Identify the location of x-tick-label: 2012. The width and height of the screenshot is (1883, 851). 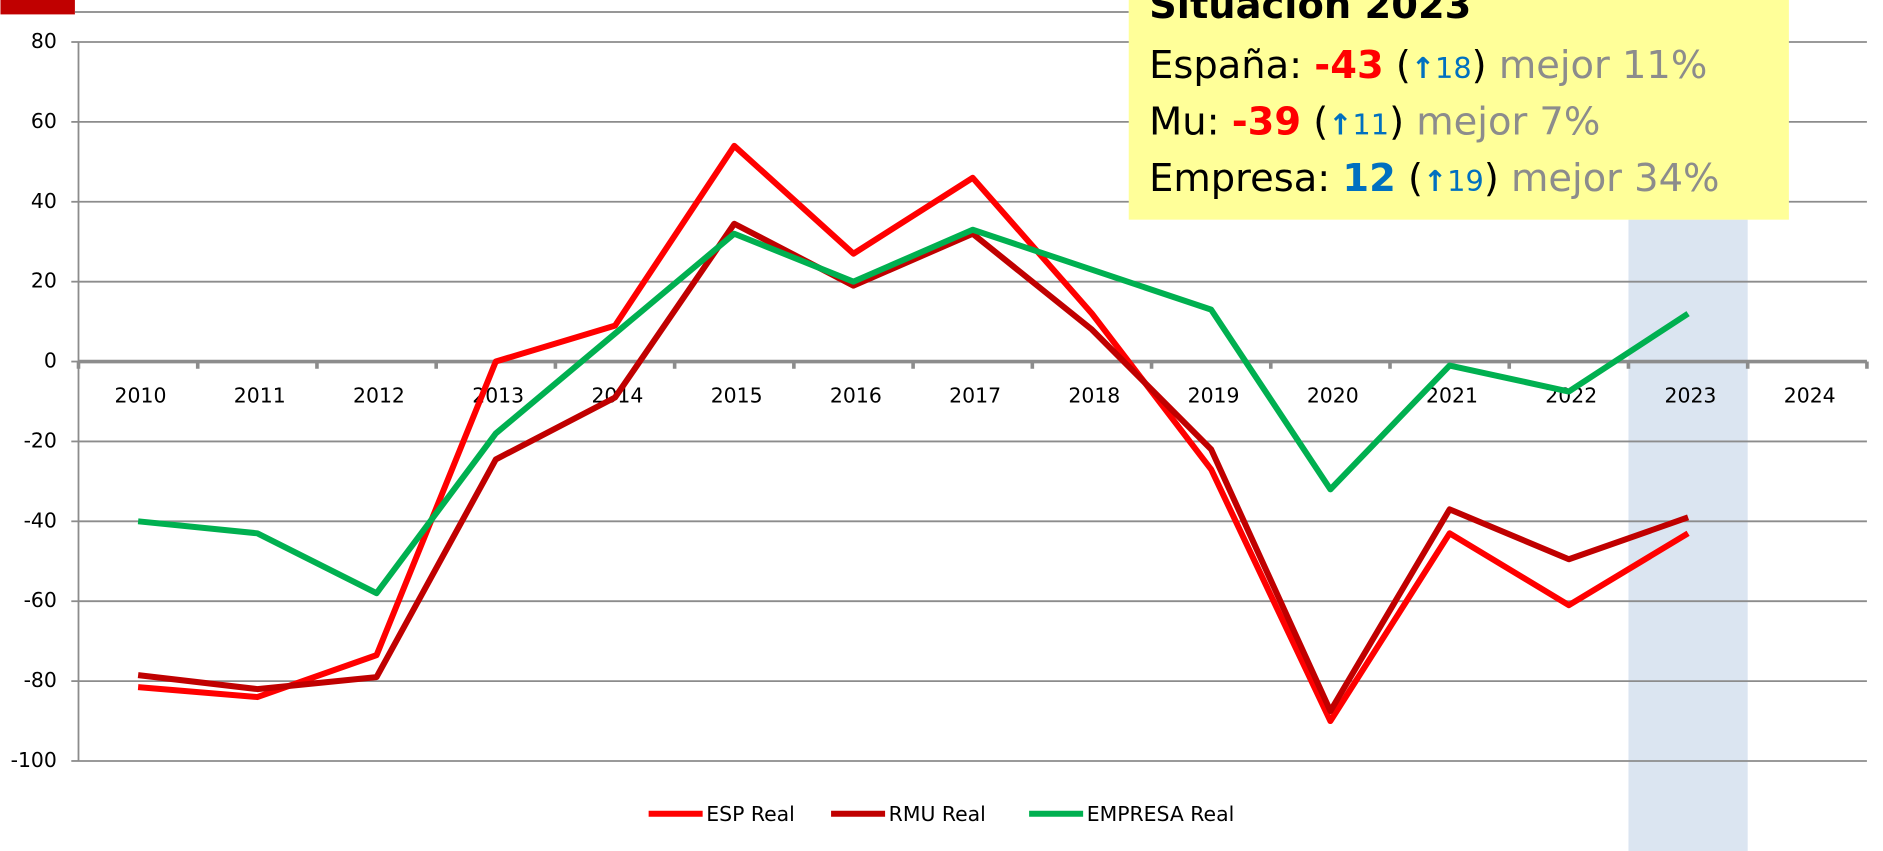
(379, 395).